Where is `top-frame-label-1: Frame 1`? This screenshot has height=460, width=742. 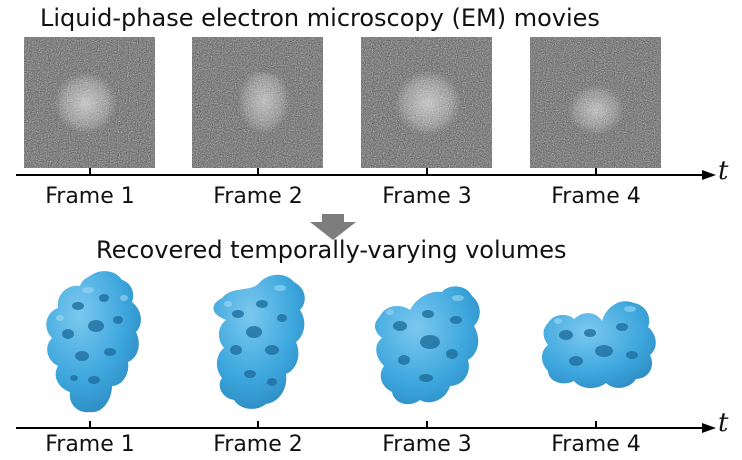 top-frame-label-1: Frame 1 is located at coordinates (90, 196).